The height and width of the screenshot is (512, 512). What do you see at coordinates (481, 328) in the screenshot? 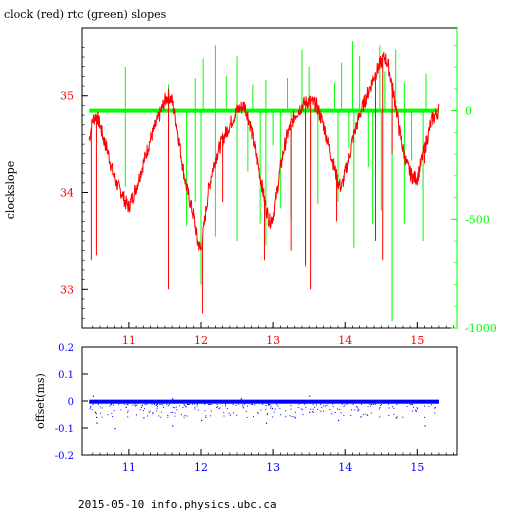
I see `top-y2-tick-label: -1000` at bounding box center [481, 328].